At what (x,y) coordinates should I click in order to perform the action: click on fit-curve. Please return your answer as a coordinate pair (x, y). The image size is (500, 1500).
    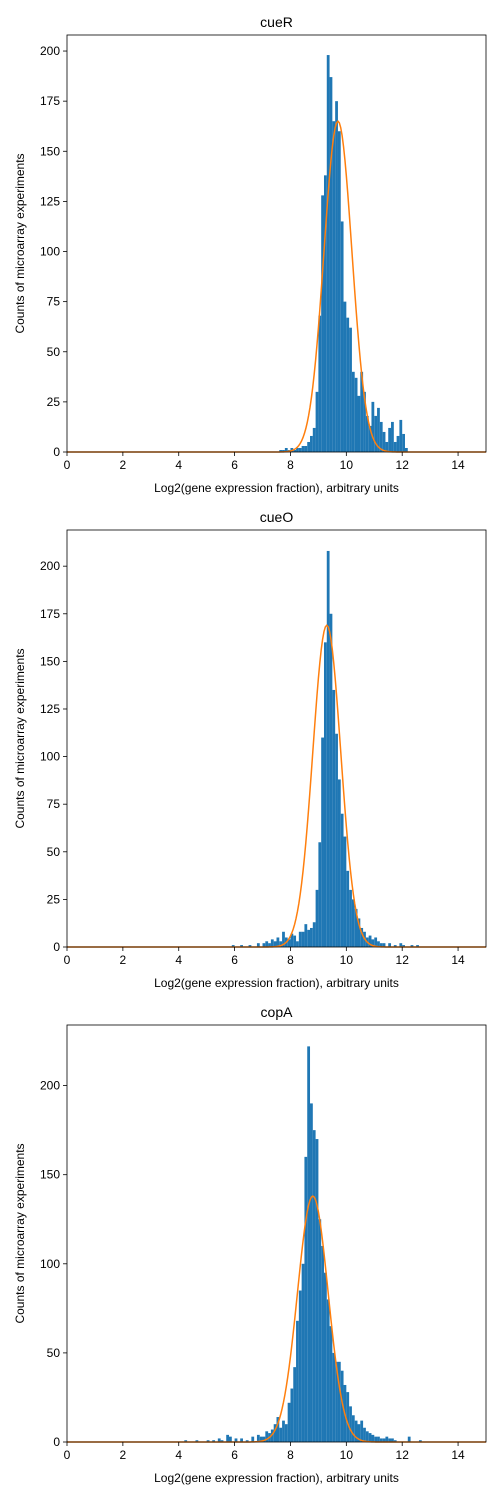
    Looking at the image, I should click on (276, 1319).